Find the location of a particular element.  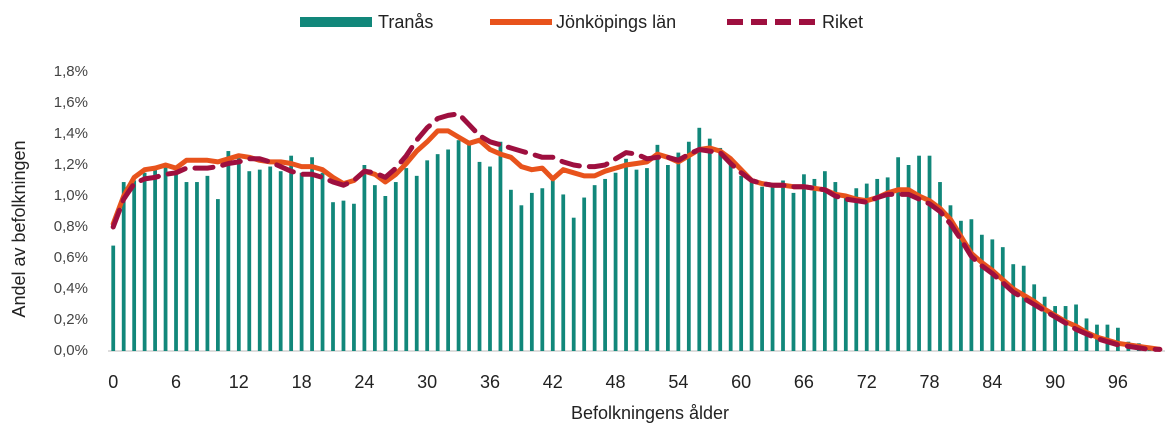

y-tick-label: 0,0% is located at coordinates (71, 350).